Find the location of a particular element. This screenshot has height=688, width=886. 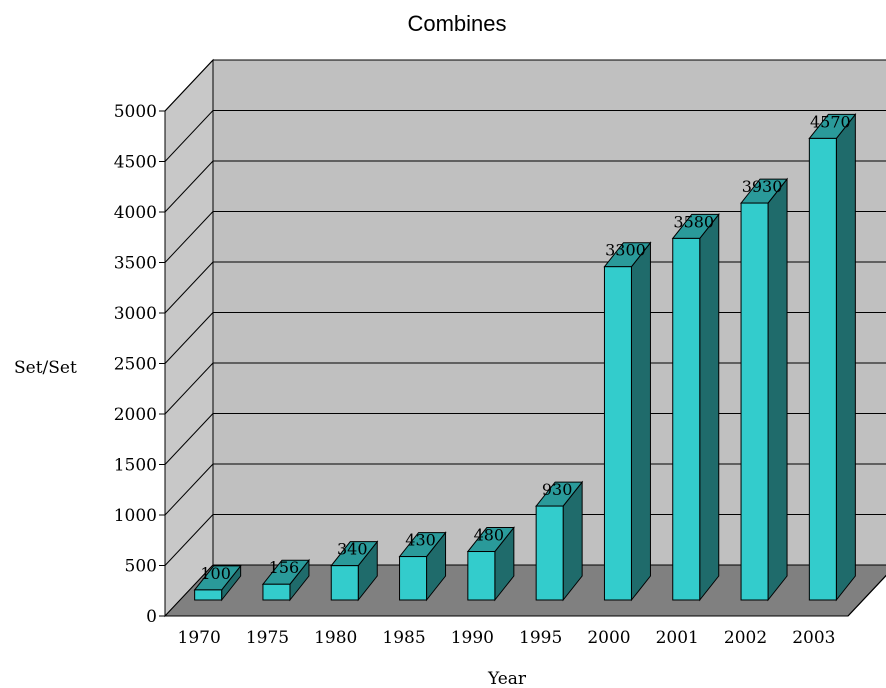

chart-title: Combines is located at coordinates (456, 23).